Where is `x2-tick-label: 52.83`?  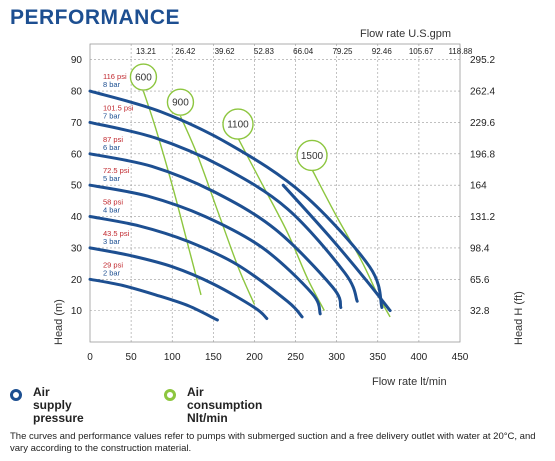
x2-tick-label: 52.83 is located at coordinates (264, 51).